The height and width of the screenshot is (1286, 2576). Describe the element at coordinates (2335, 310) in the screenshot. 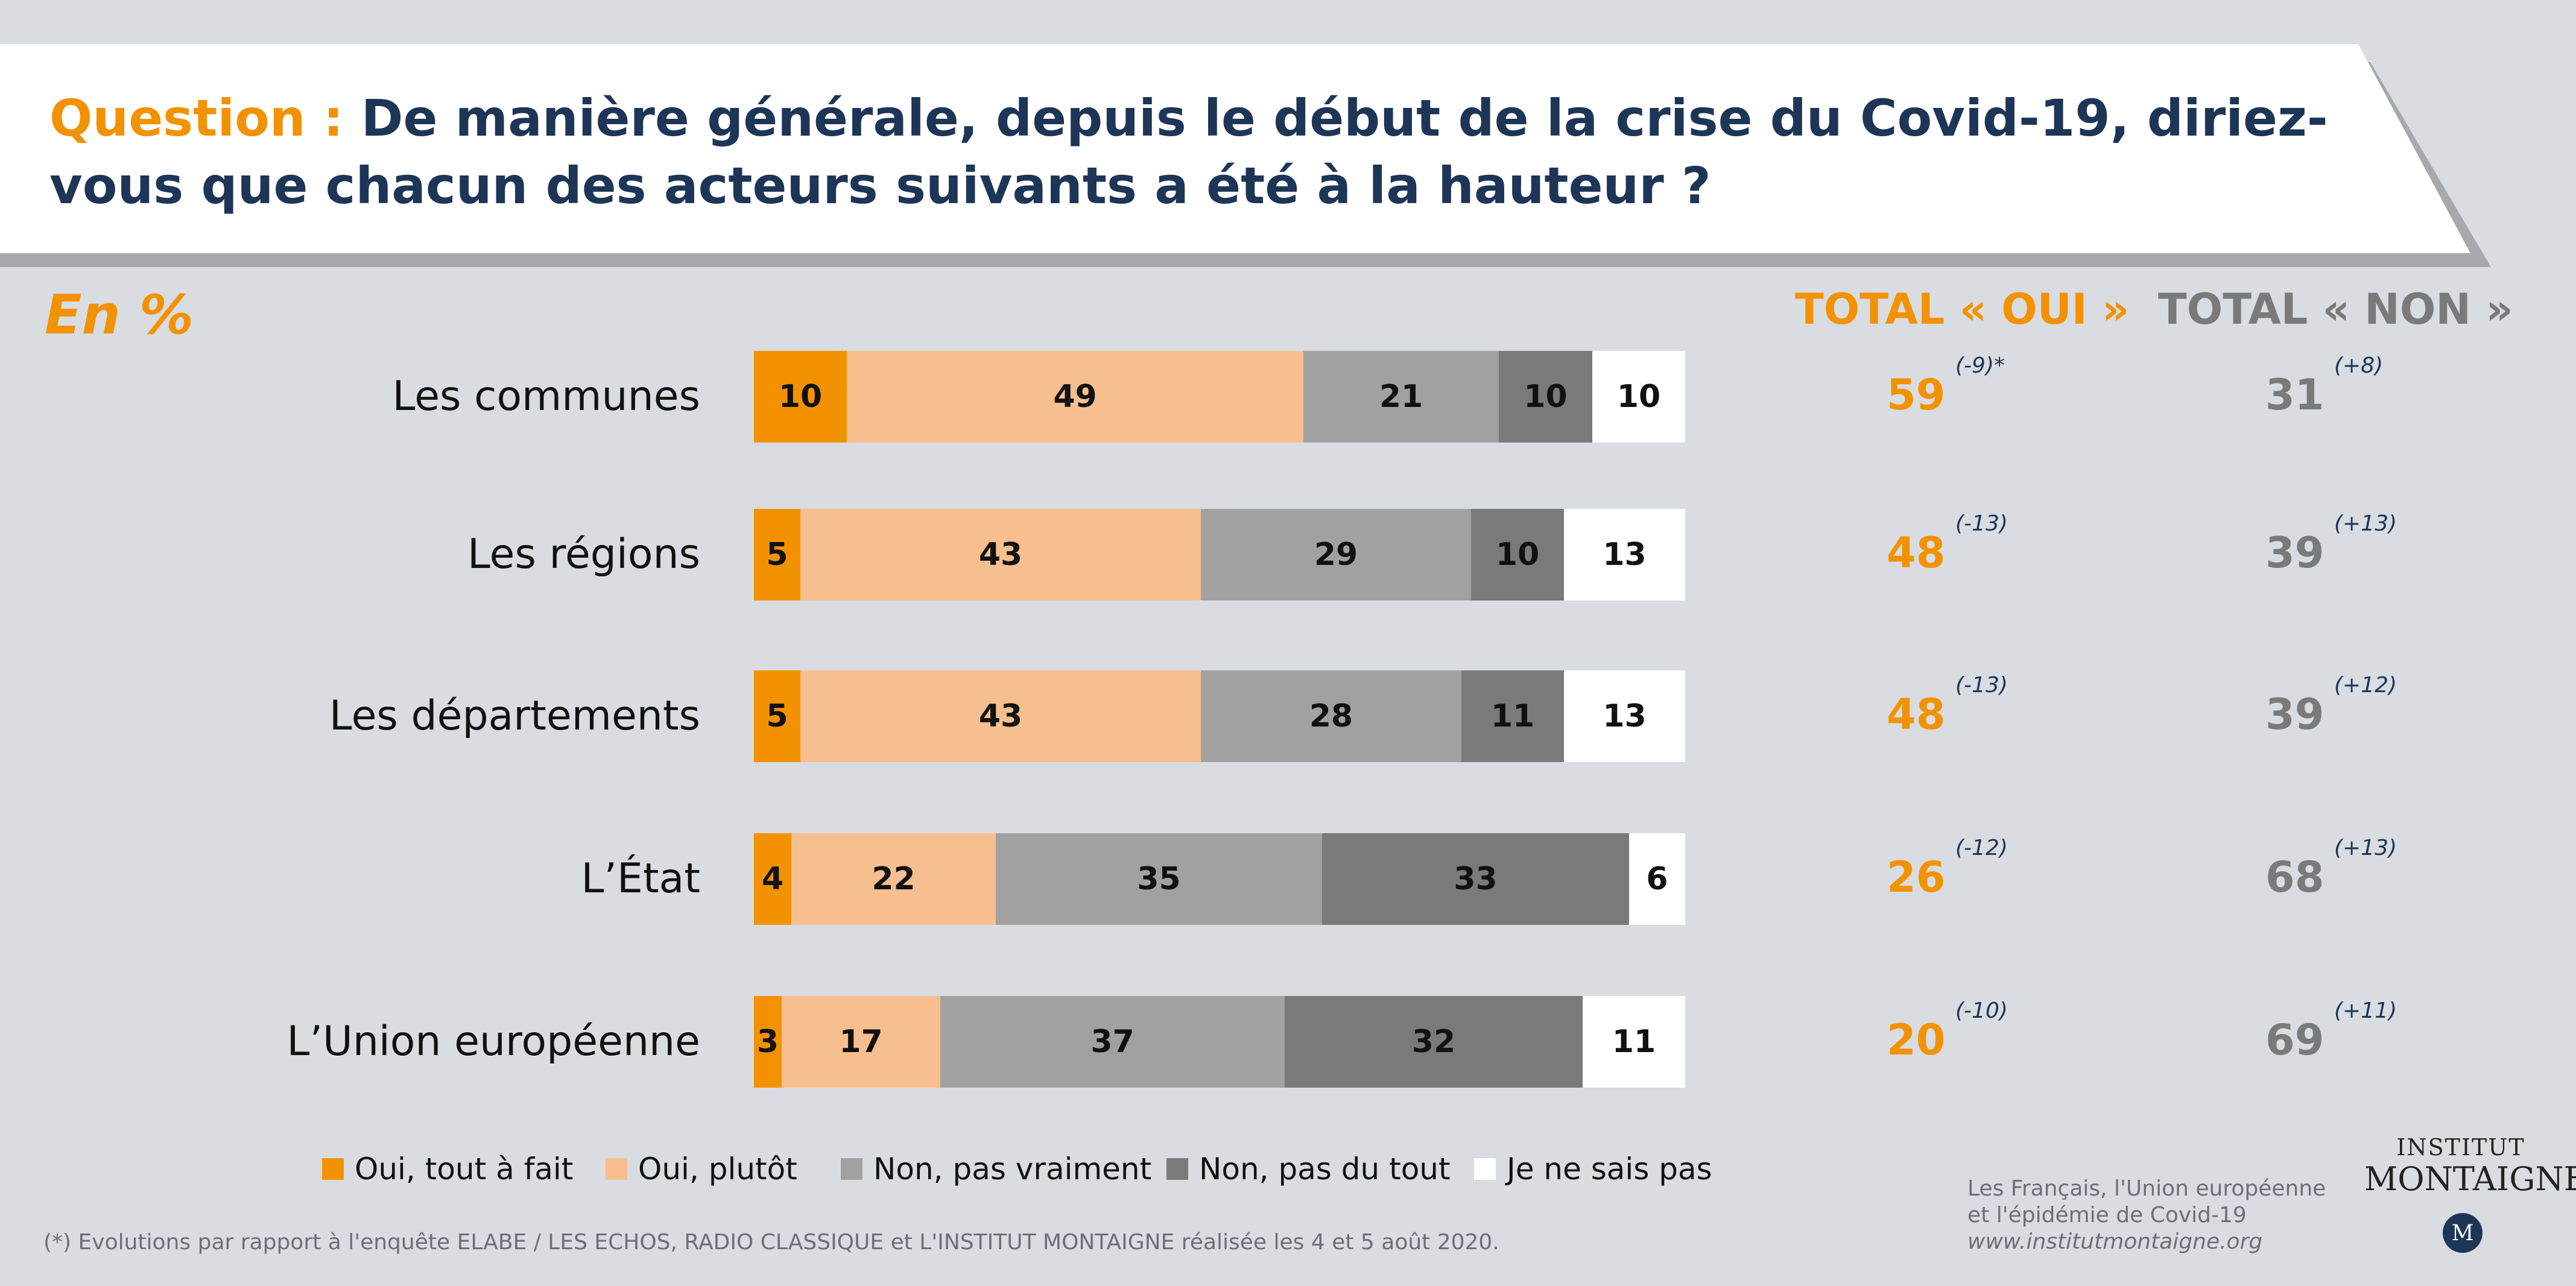

I see `total-non-header: TOTAL « NON »` at that location.